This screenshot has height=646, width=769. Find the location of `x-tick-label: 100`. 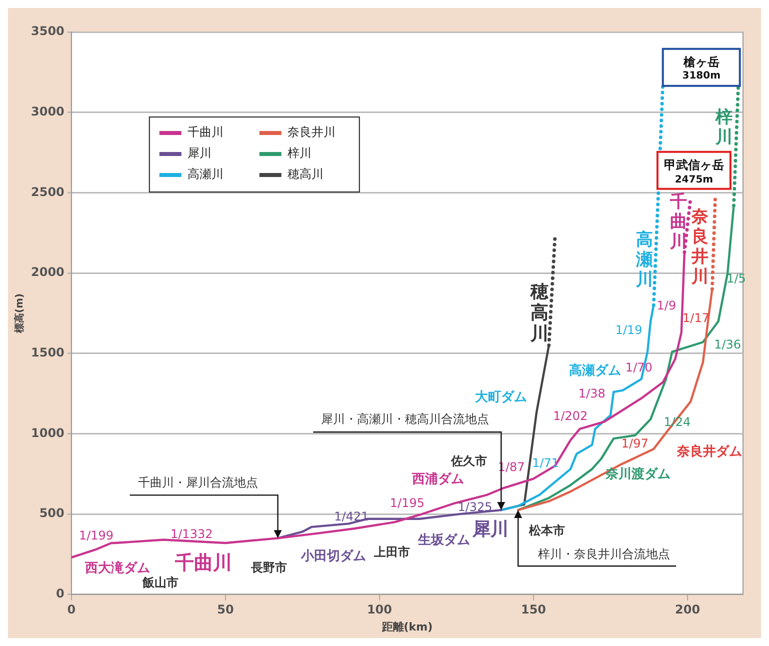

x-tick-label: 100 is located at coordinates (379, 609).